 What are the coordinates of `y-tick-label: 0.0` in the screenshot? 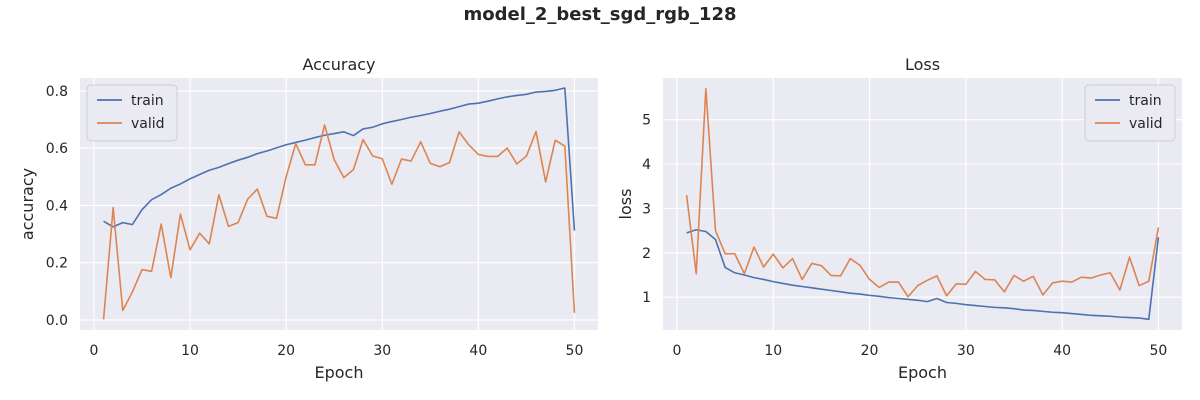 It's located at (57, 321).